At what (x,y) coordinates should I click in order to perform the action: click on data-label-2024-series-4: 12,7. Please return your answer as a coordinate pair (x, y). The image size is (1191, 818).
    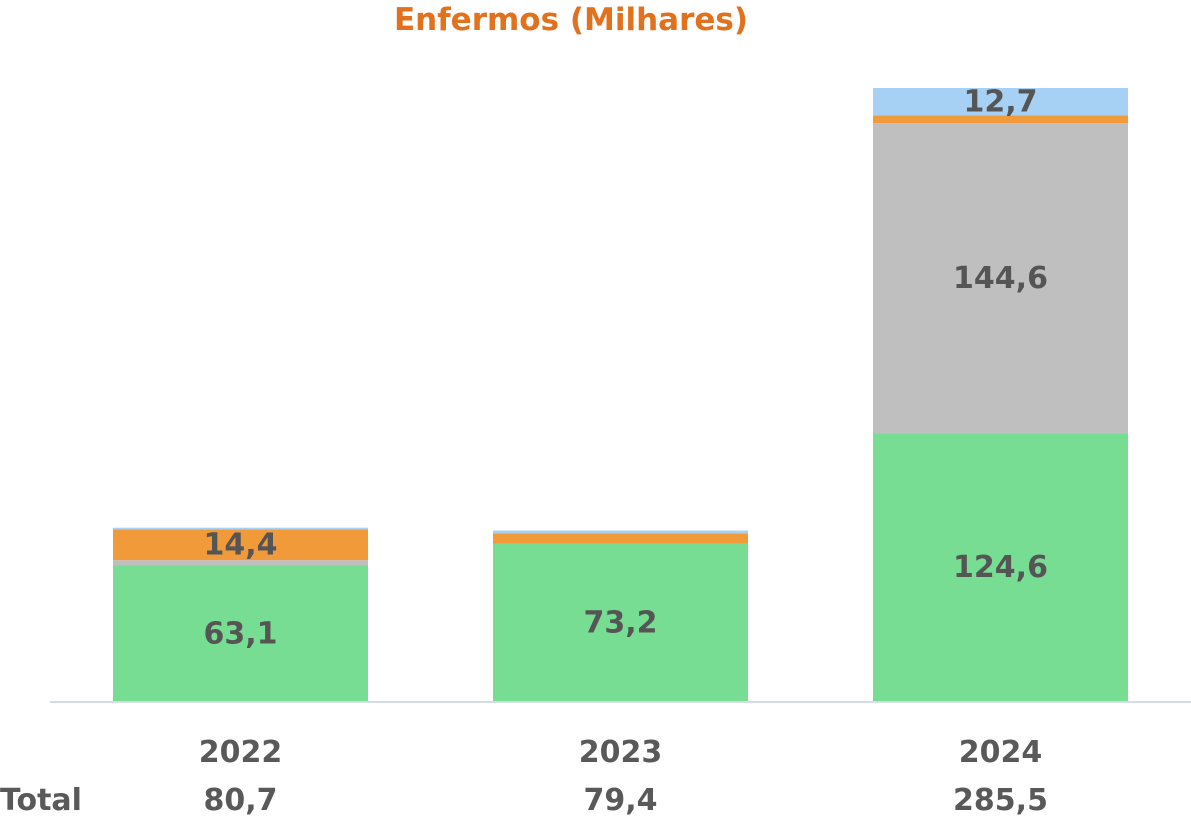
    Looking at the image, I should click on (1000, 102).